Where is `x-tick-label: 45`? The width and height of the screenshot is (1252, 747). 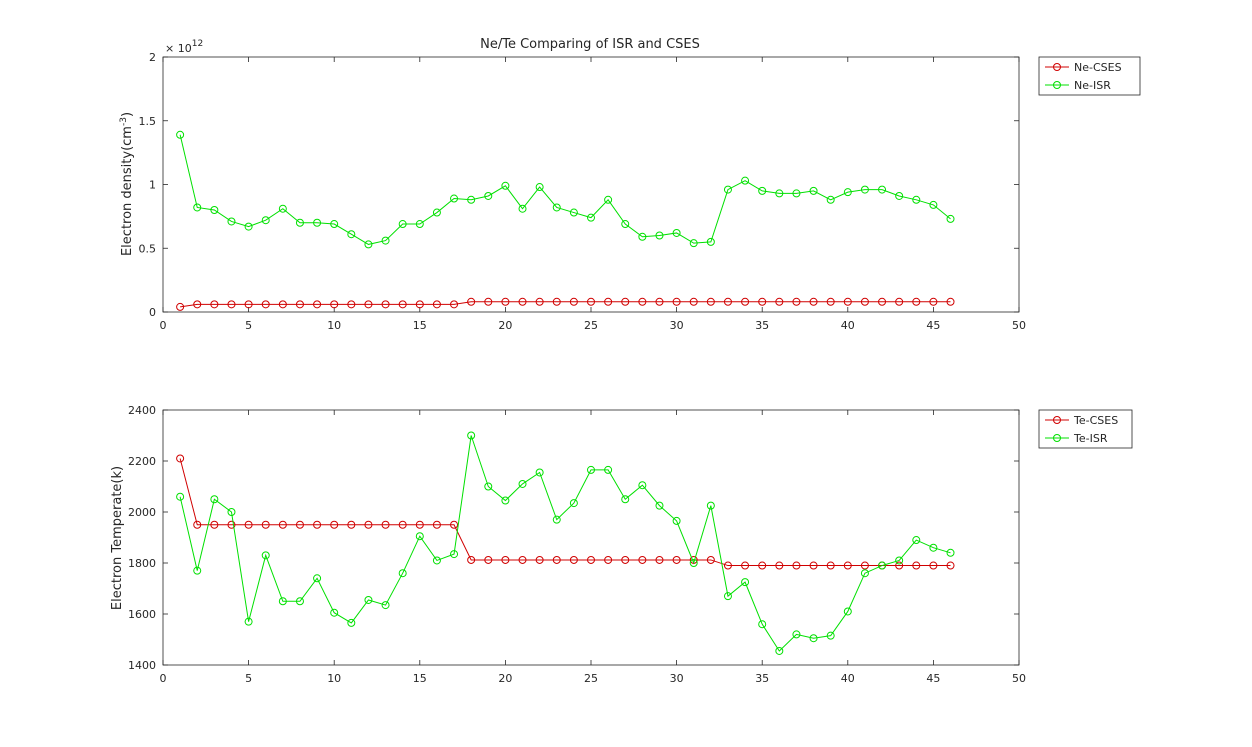 x-tick-label: 45 is located at coordinates (933, 325).